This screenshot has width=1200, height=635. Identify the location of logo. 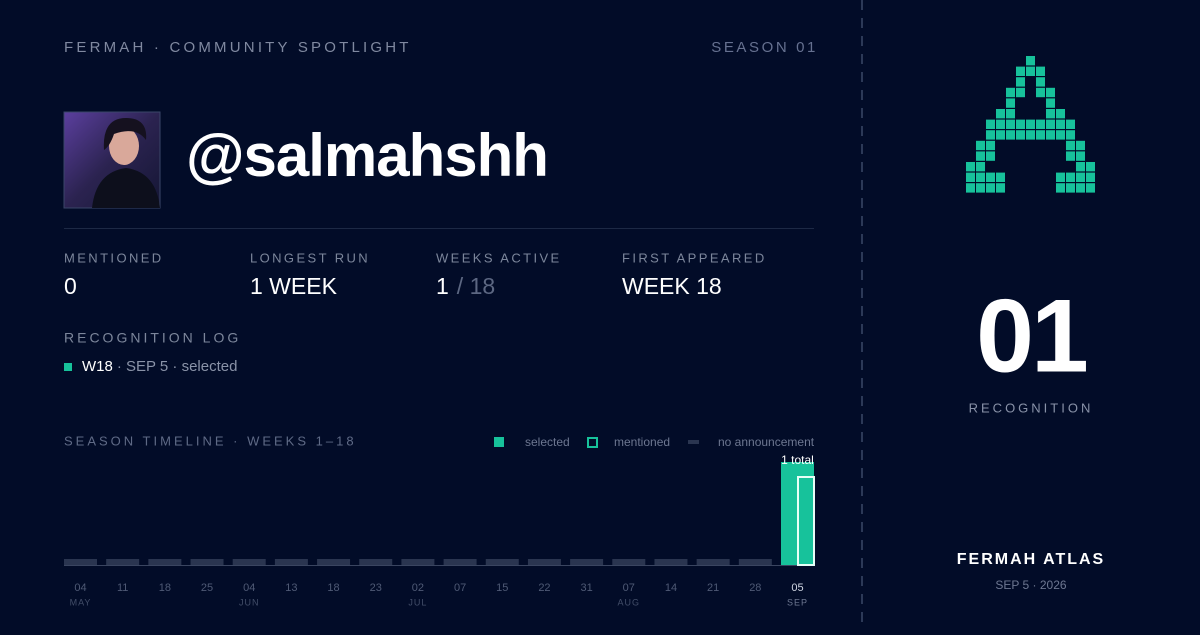
(1030, 124).